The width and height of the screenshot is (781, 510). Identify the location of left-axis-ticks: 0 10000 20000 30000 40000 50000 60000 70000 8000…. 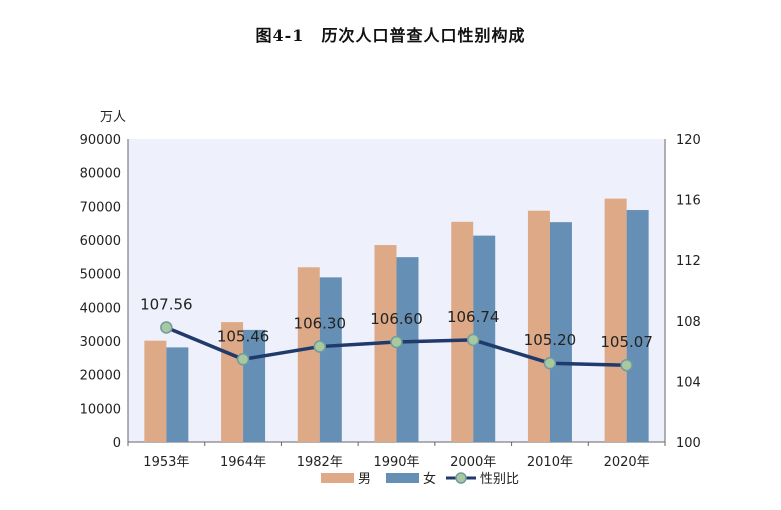
(100, 292).